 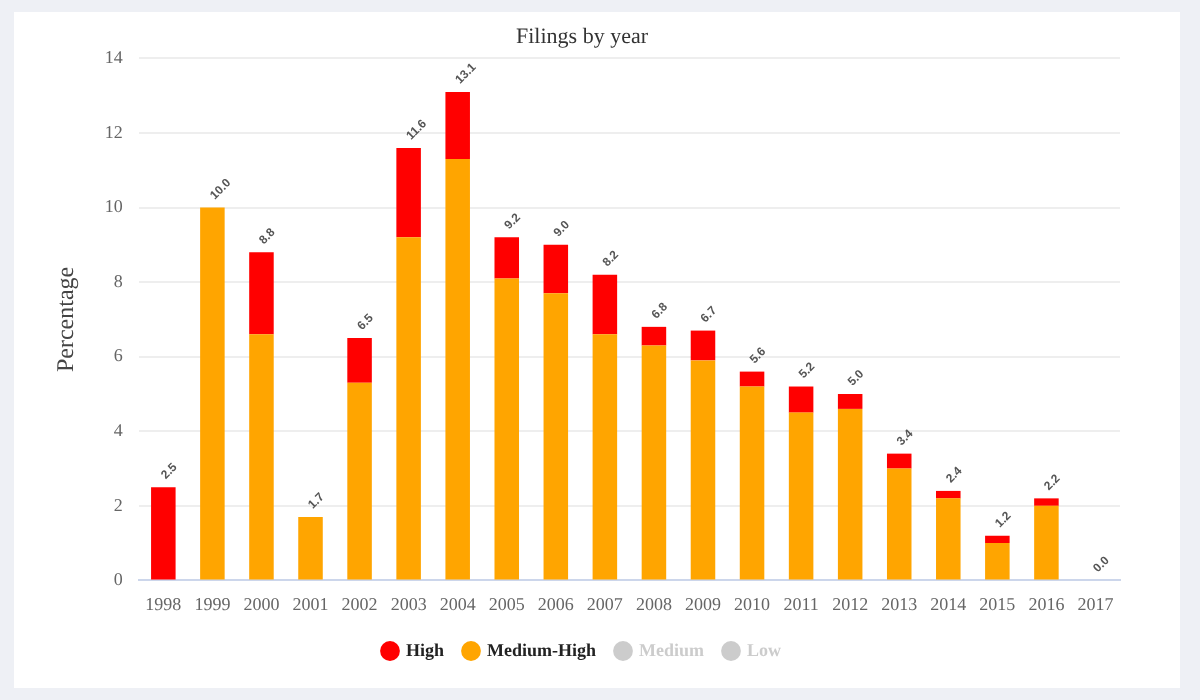 I want to click on x-tick-label: 2000, so click(x=262, y=603).